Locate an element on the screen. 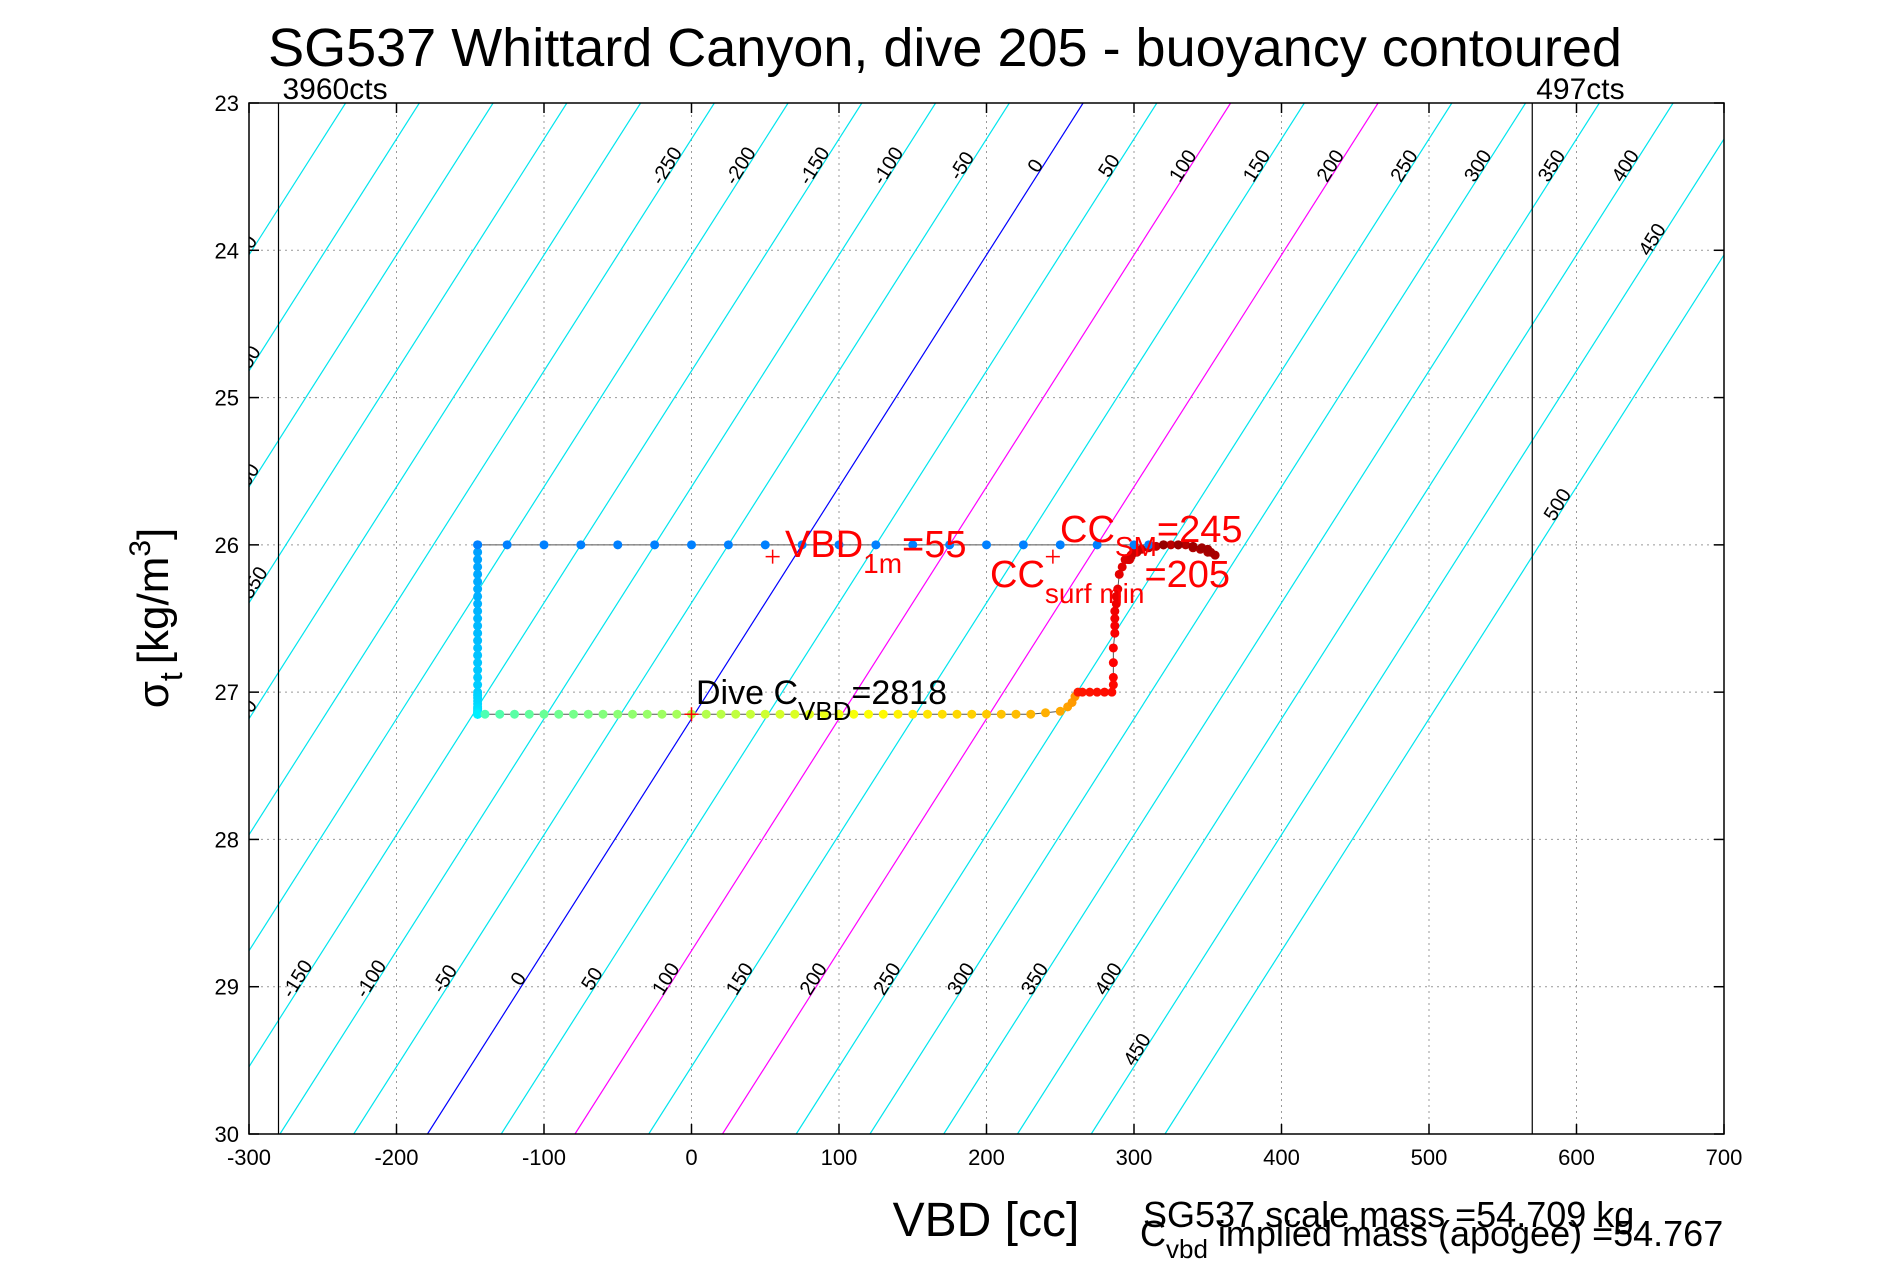 The image size is (1891, 1267). footer-implied-main: C is located at coordinates (1153, 1233).